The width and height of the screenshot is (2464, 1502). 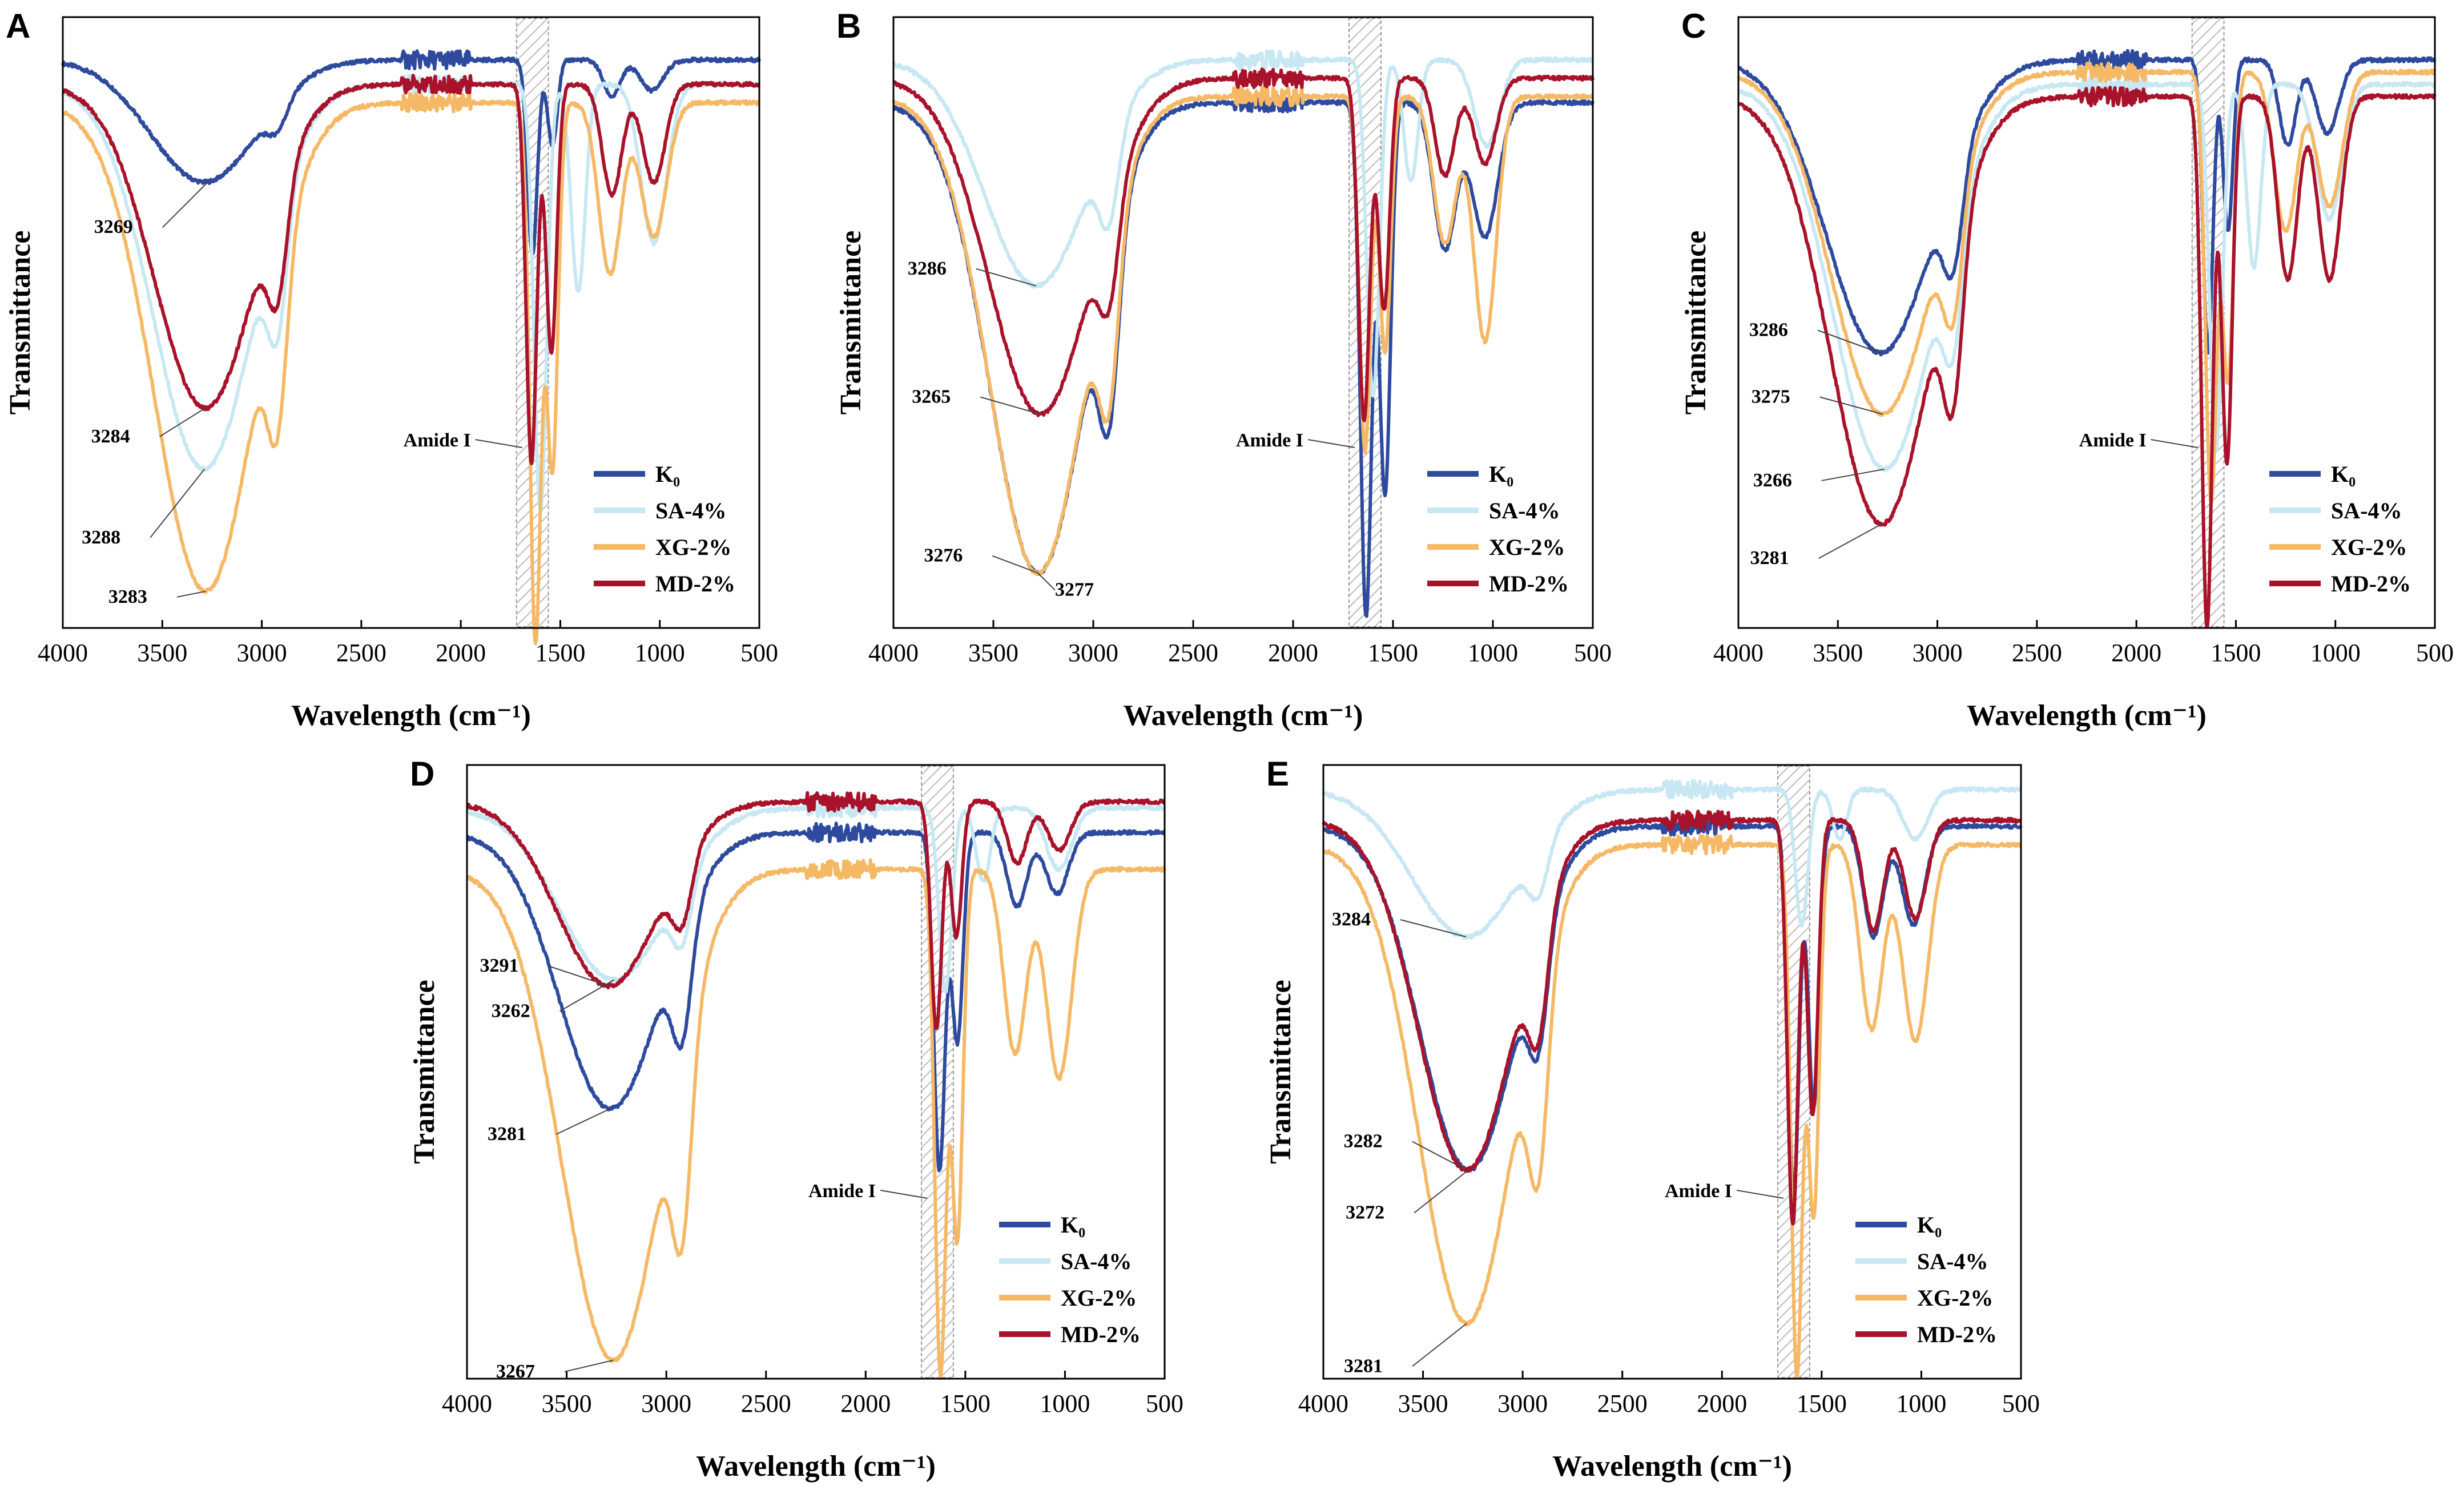 I want to click on peak-label: 3284, so click(x=1351, y=919).